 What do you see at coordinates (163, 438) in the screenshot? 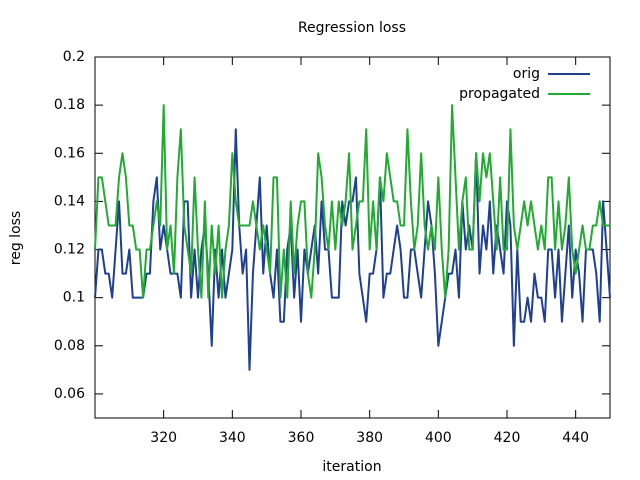
I see `x-tick-label: 320` at bounding box center [163, 438].